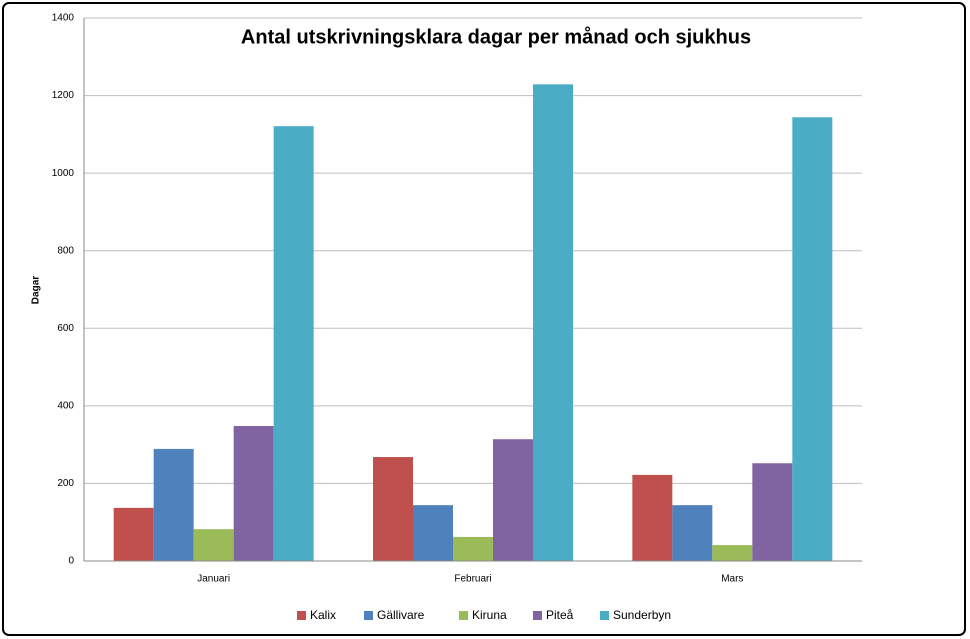 The height and width of the screenshot is (639, 970). Describe the element at coordinates (732, 579) in the screenshot. I see `x-tick-label: Mars` at that location.